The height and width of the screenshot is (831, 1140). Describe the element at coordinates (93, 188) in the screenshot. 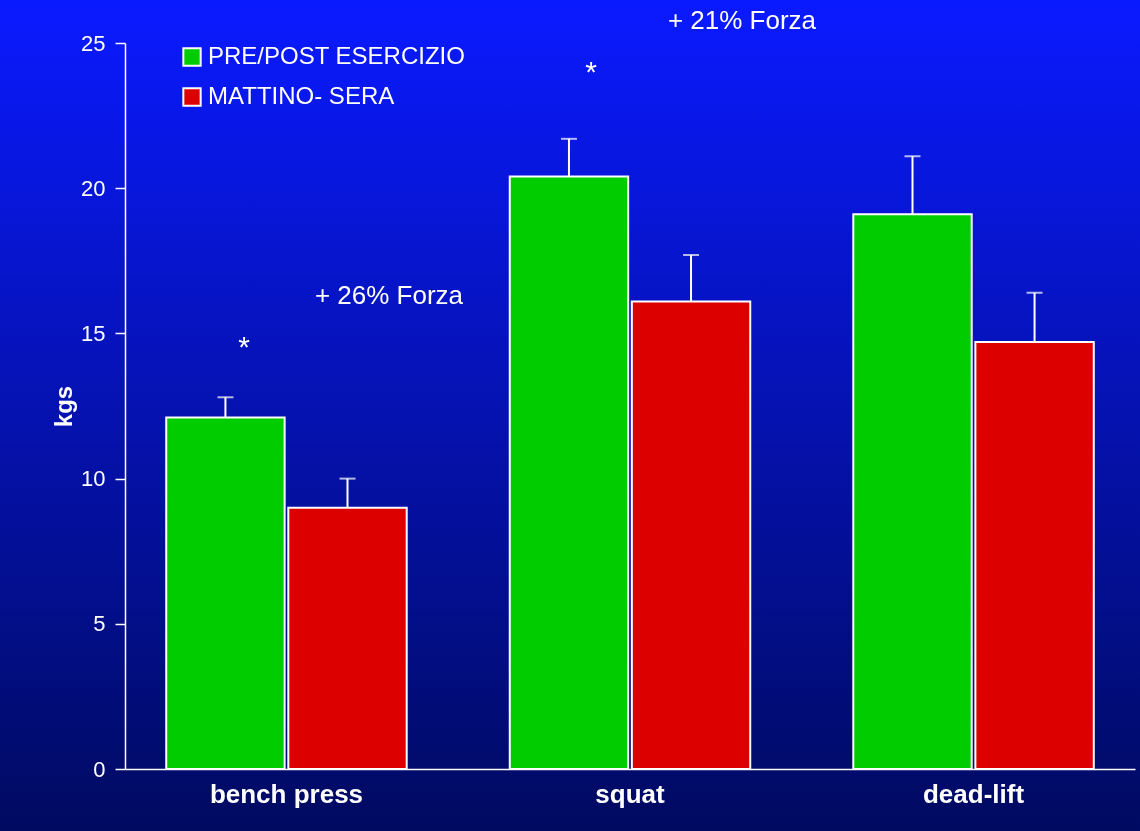

I see `y-tick-label: 20` at that location.